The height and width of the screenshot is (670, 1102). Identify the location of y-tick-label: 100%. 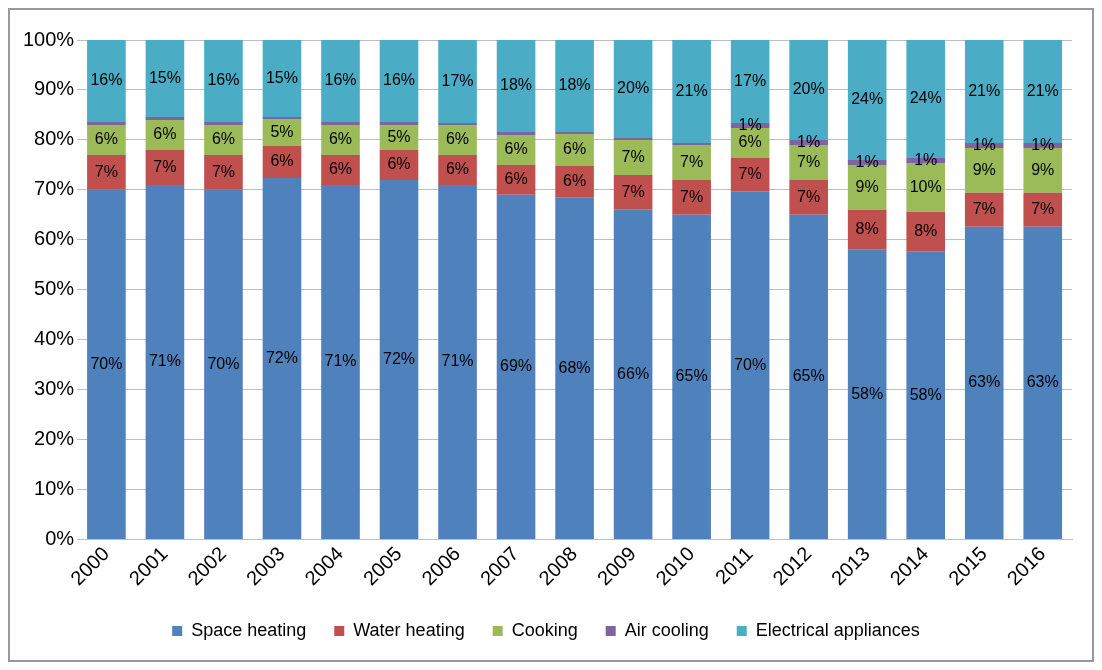
(49, 38).